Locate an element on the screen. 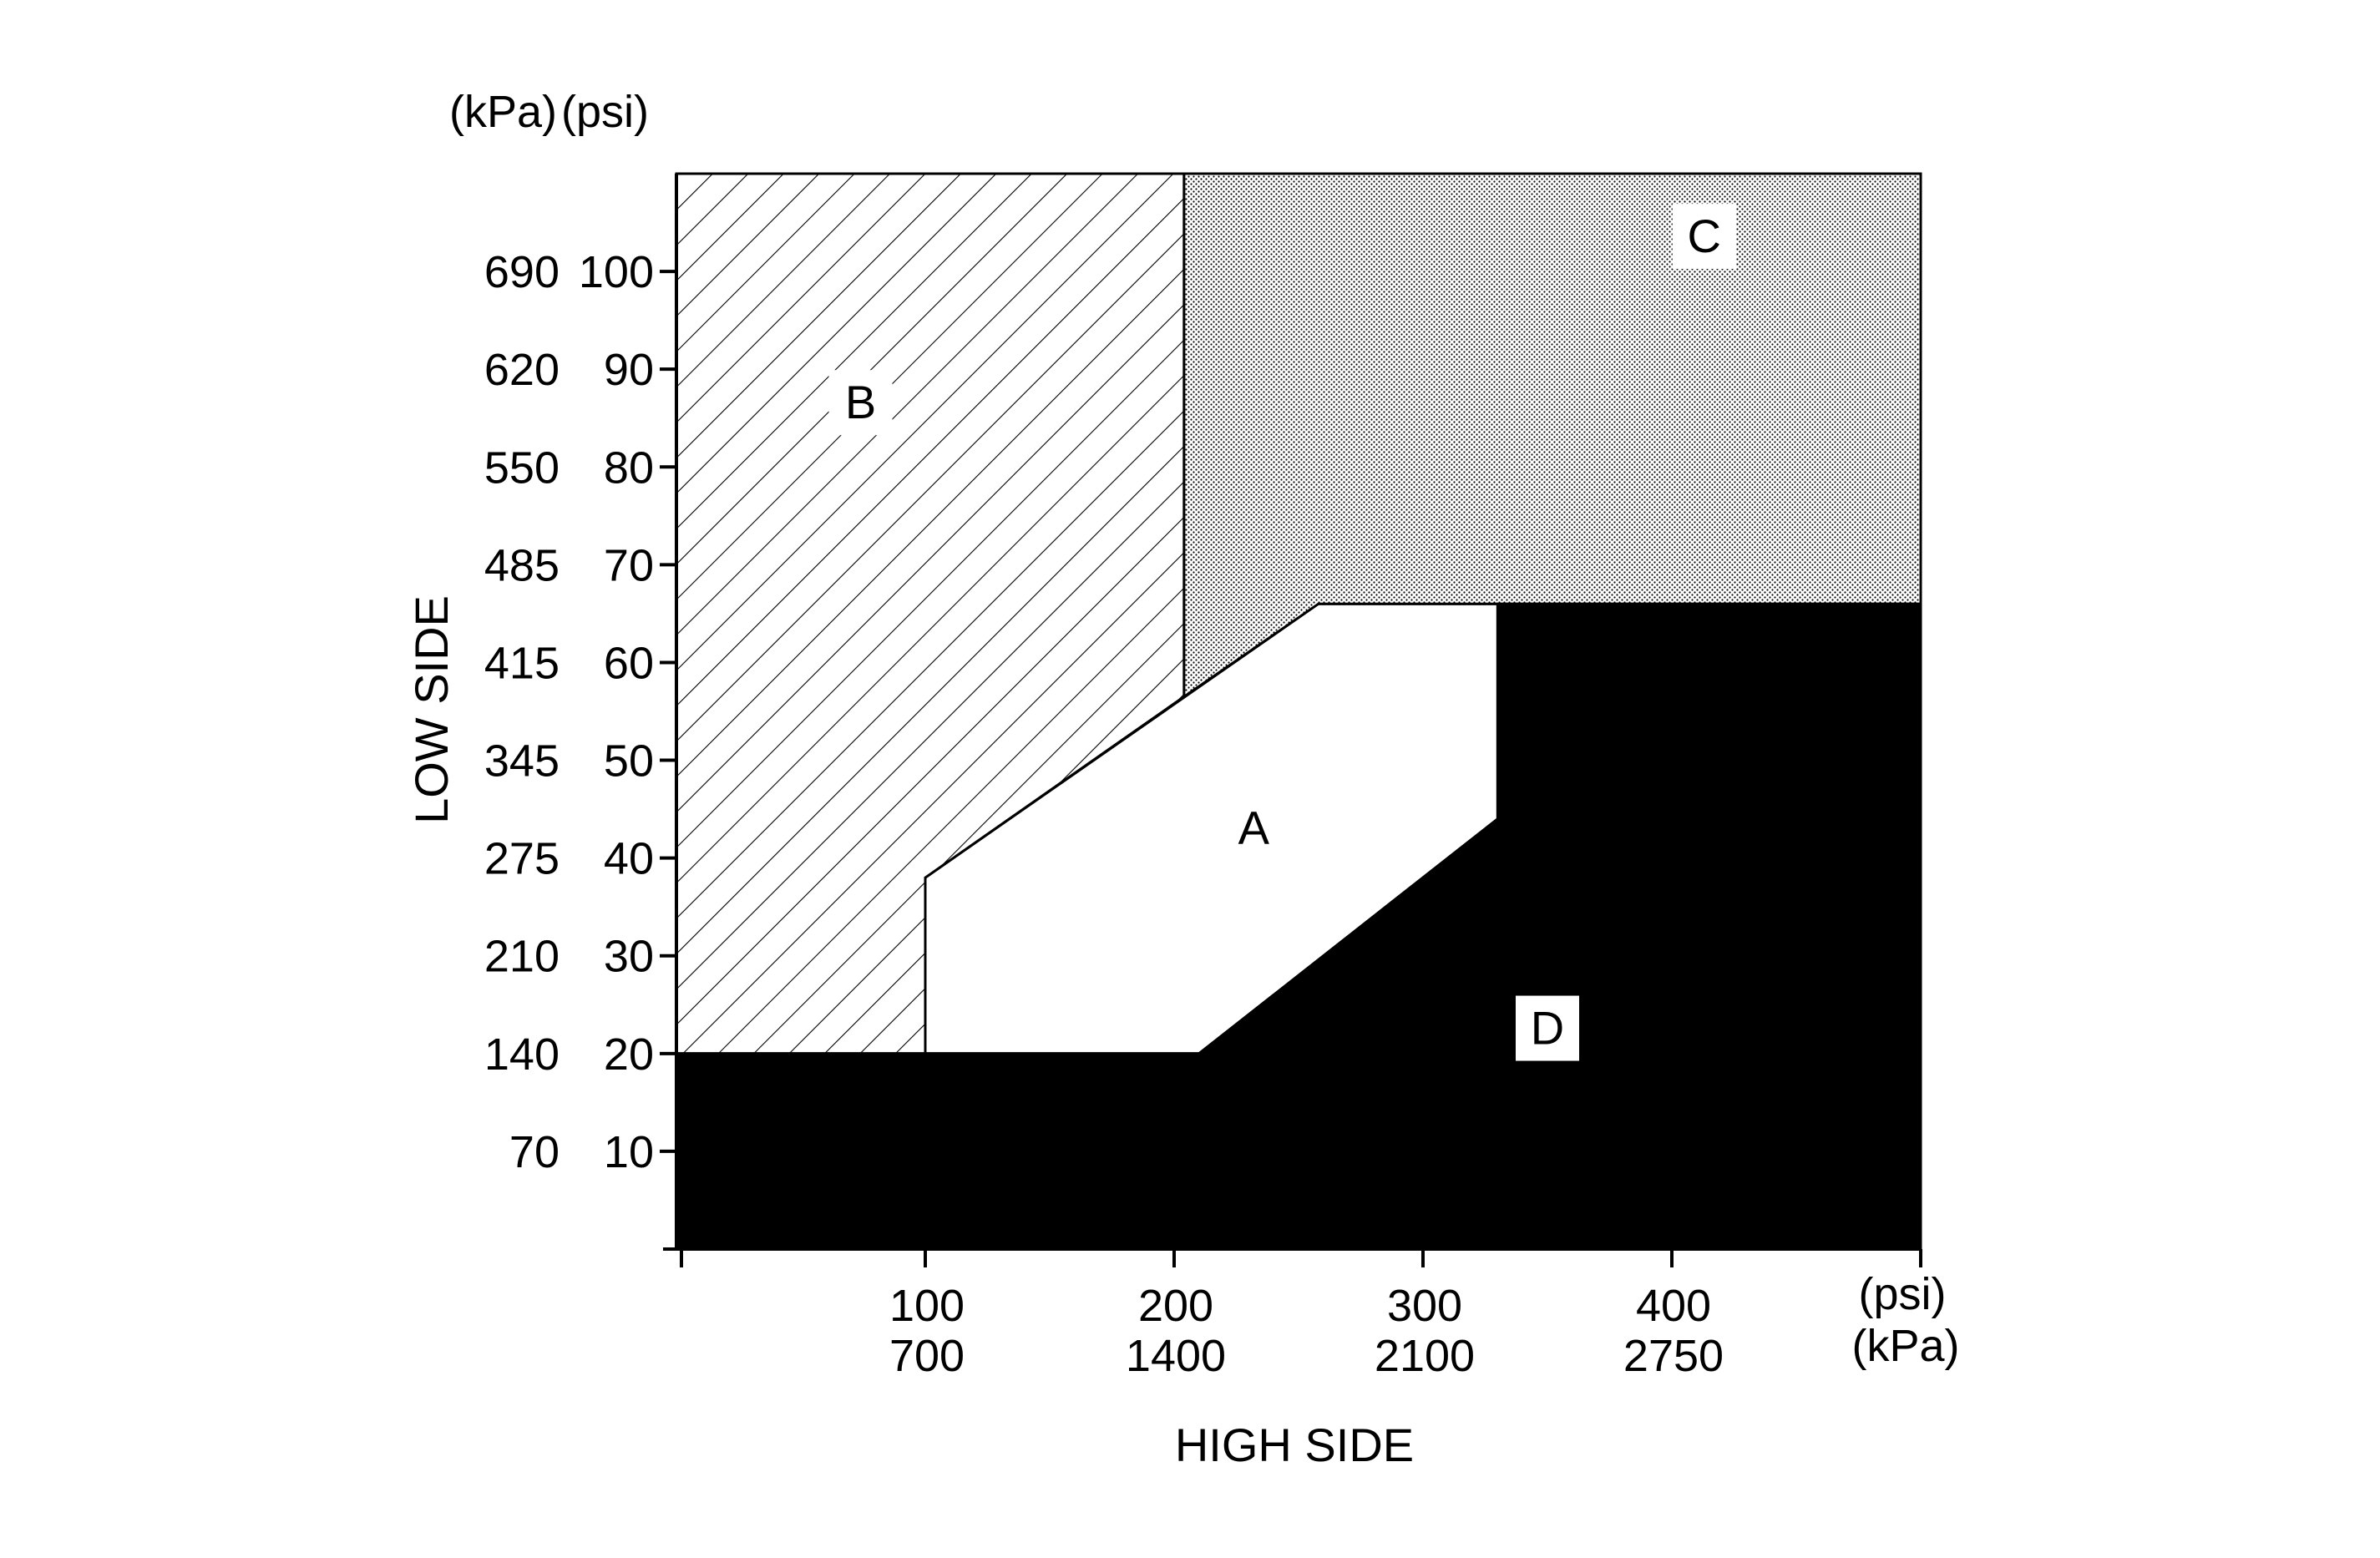 Image resolution: width=2380 pixels, height=1558 pixels. y-tick-label-psi: 40 is located at coordinates (629, 859).